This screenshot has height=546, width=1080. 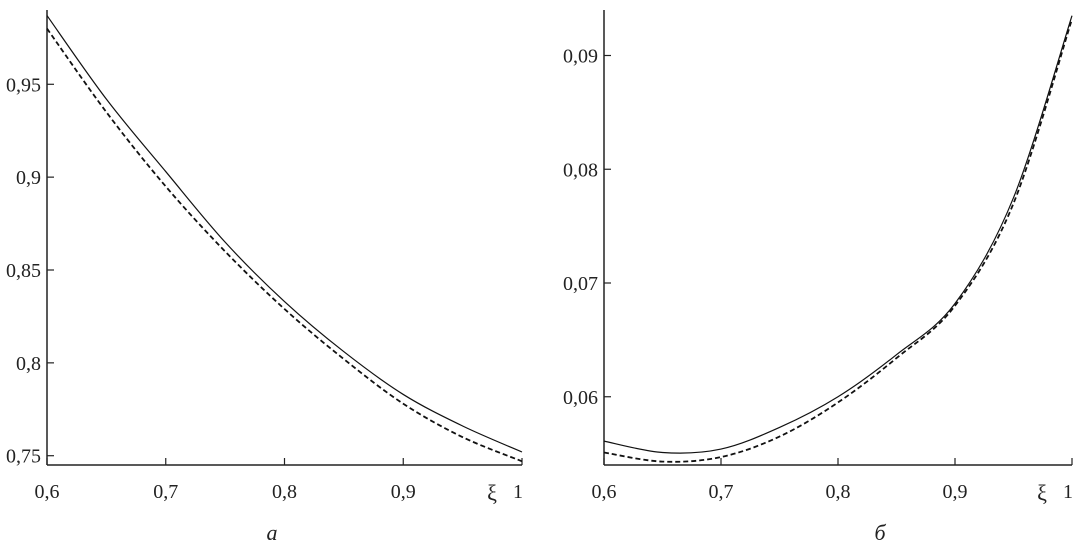 What do you see at coordinates (580, 398) in the screenshot?
I see `y-tick-label: 0,06` at bounding box center [580, 398].